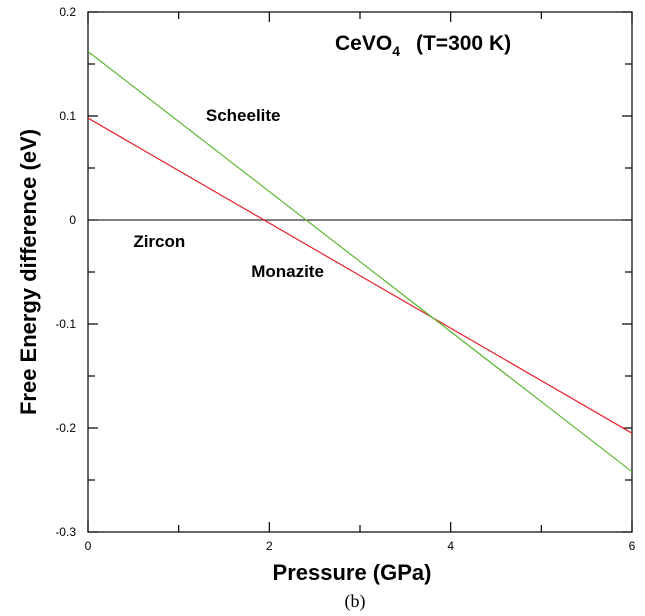 The width and height of the screenshot is (645, 616). Describe the element at coordinates (65, 532) in the screenshot. I see `y-tick-label: -0.3` at that location.